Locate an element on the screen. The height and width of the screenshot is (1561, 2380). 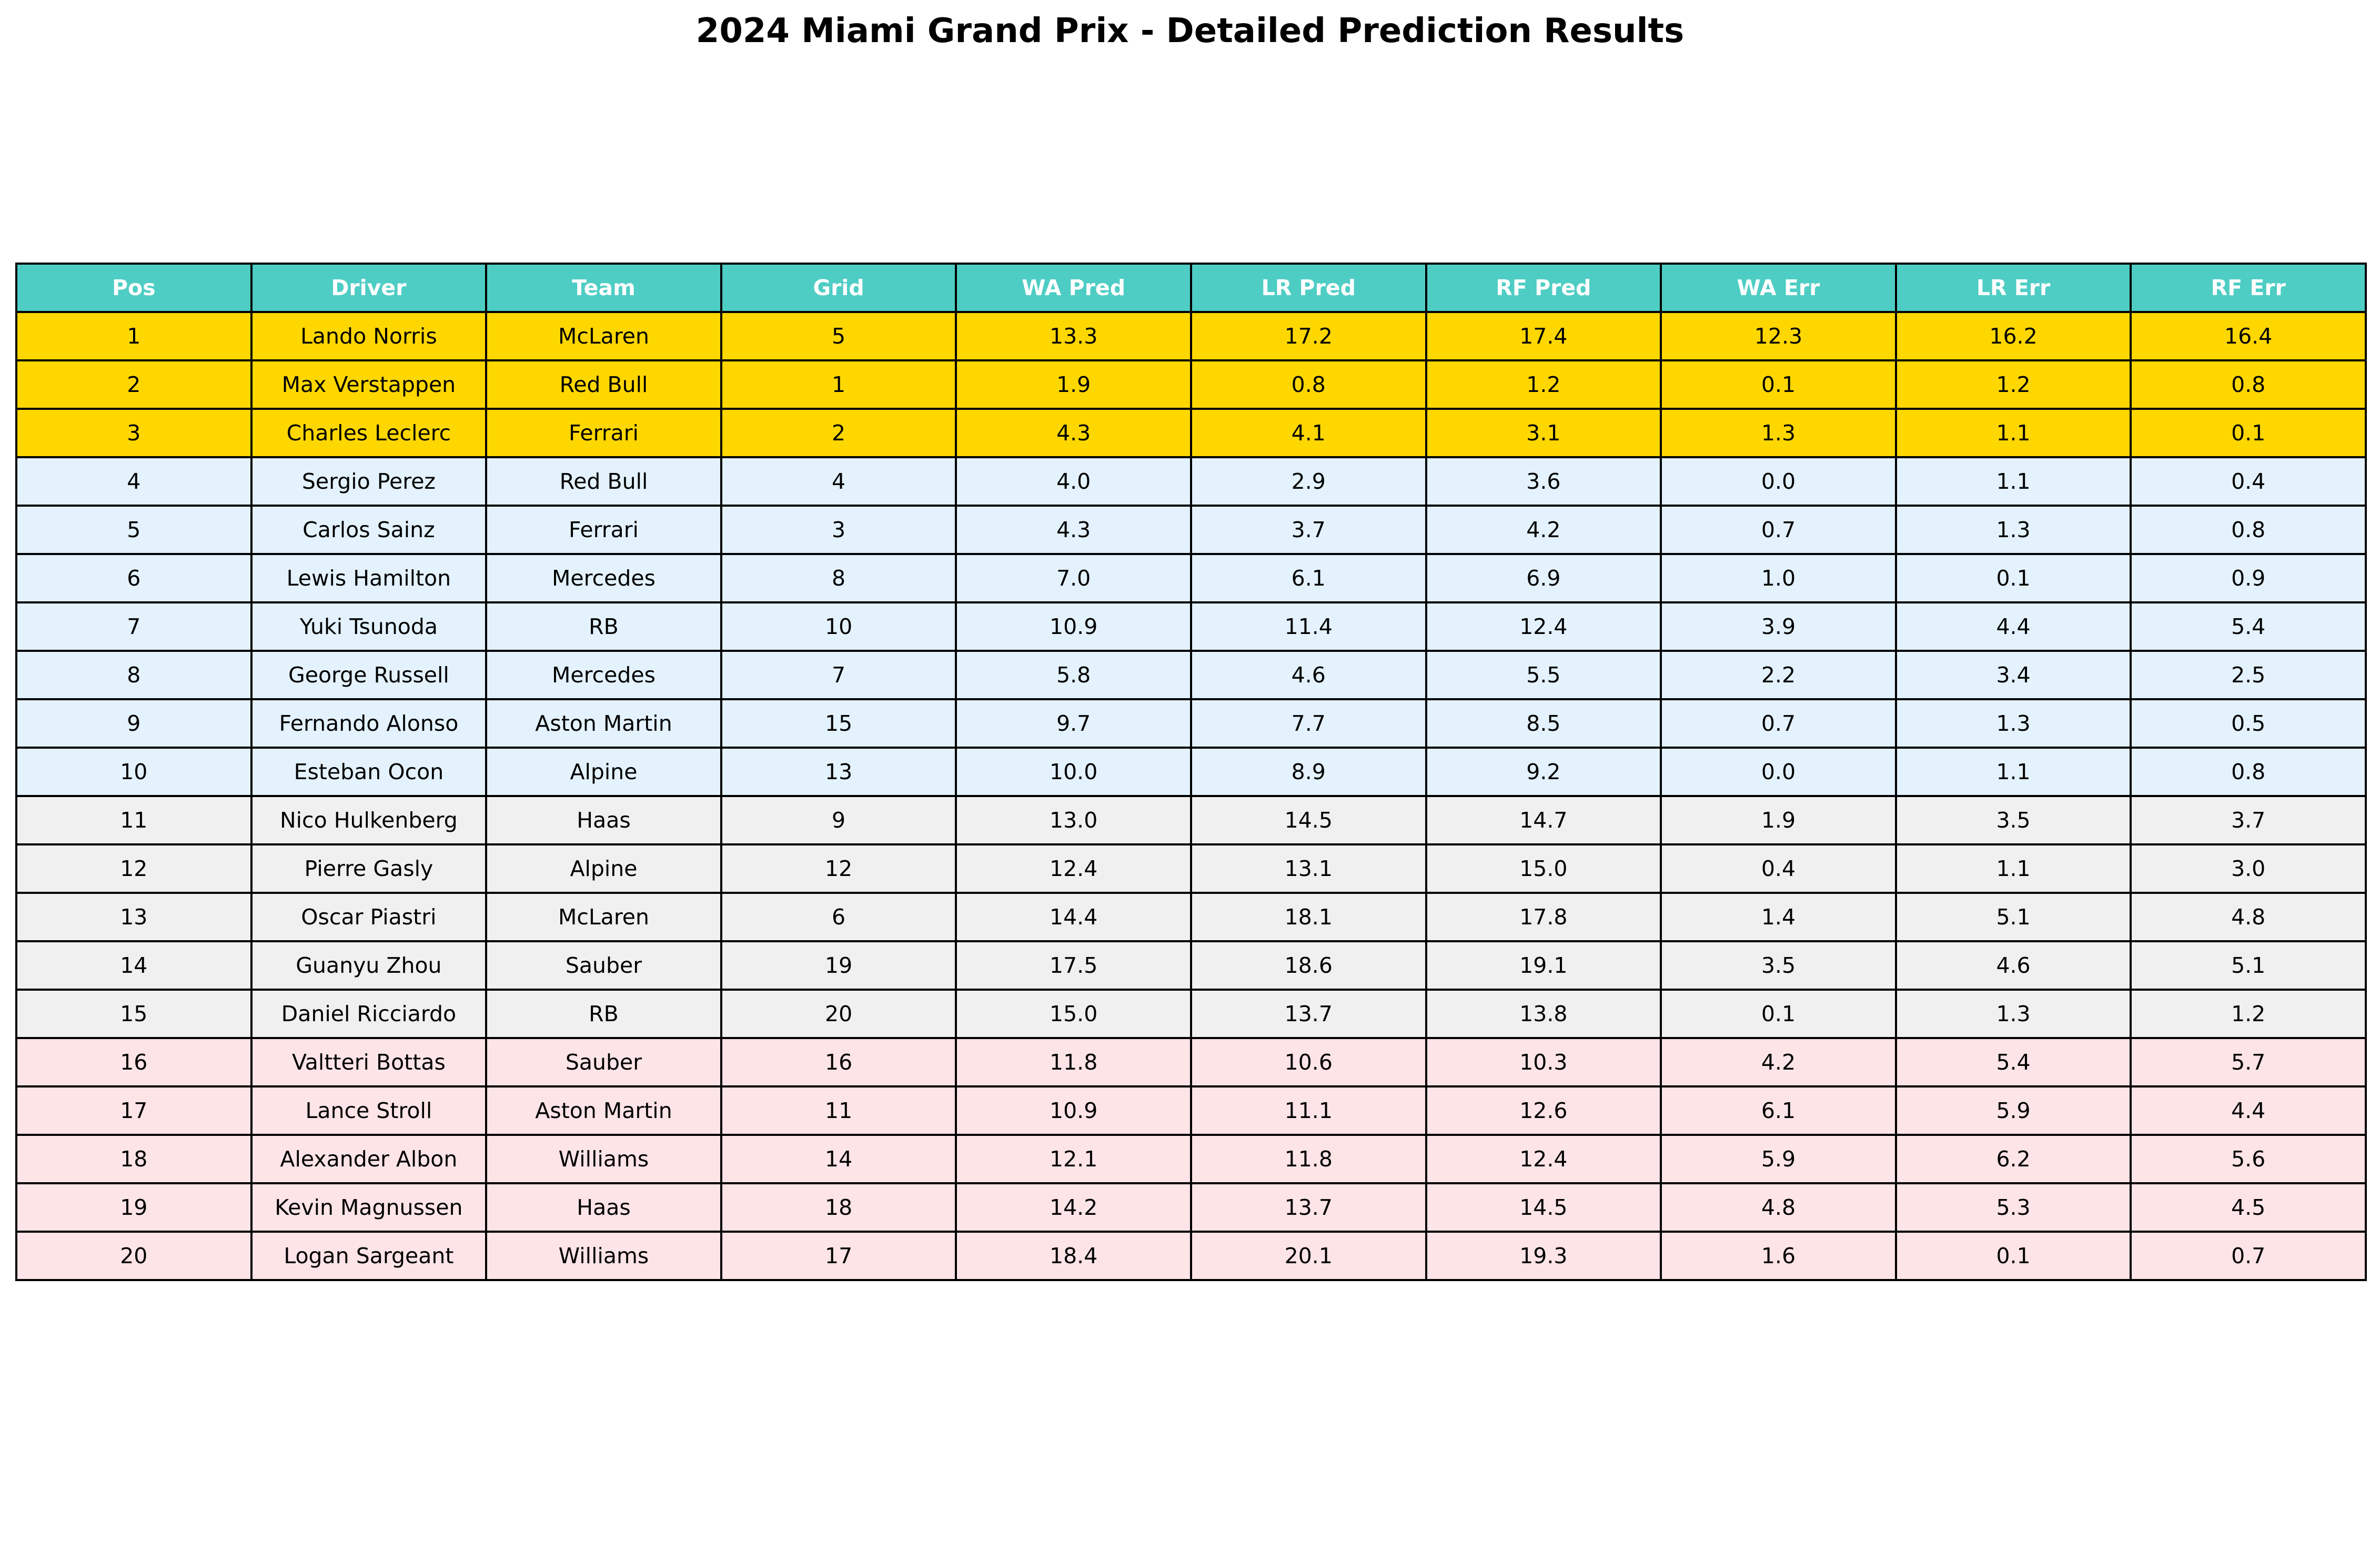
cell-wa-pred: 15.0 is located at coordinates (1073, 1014).